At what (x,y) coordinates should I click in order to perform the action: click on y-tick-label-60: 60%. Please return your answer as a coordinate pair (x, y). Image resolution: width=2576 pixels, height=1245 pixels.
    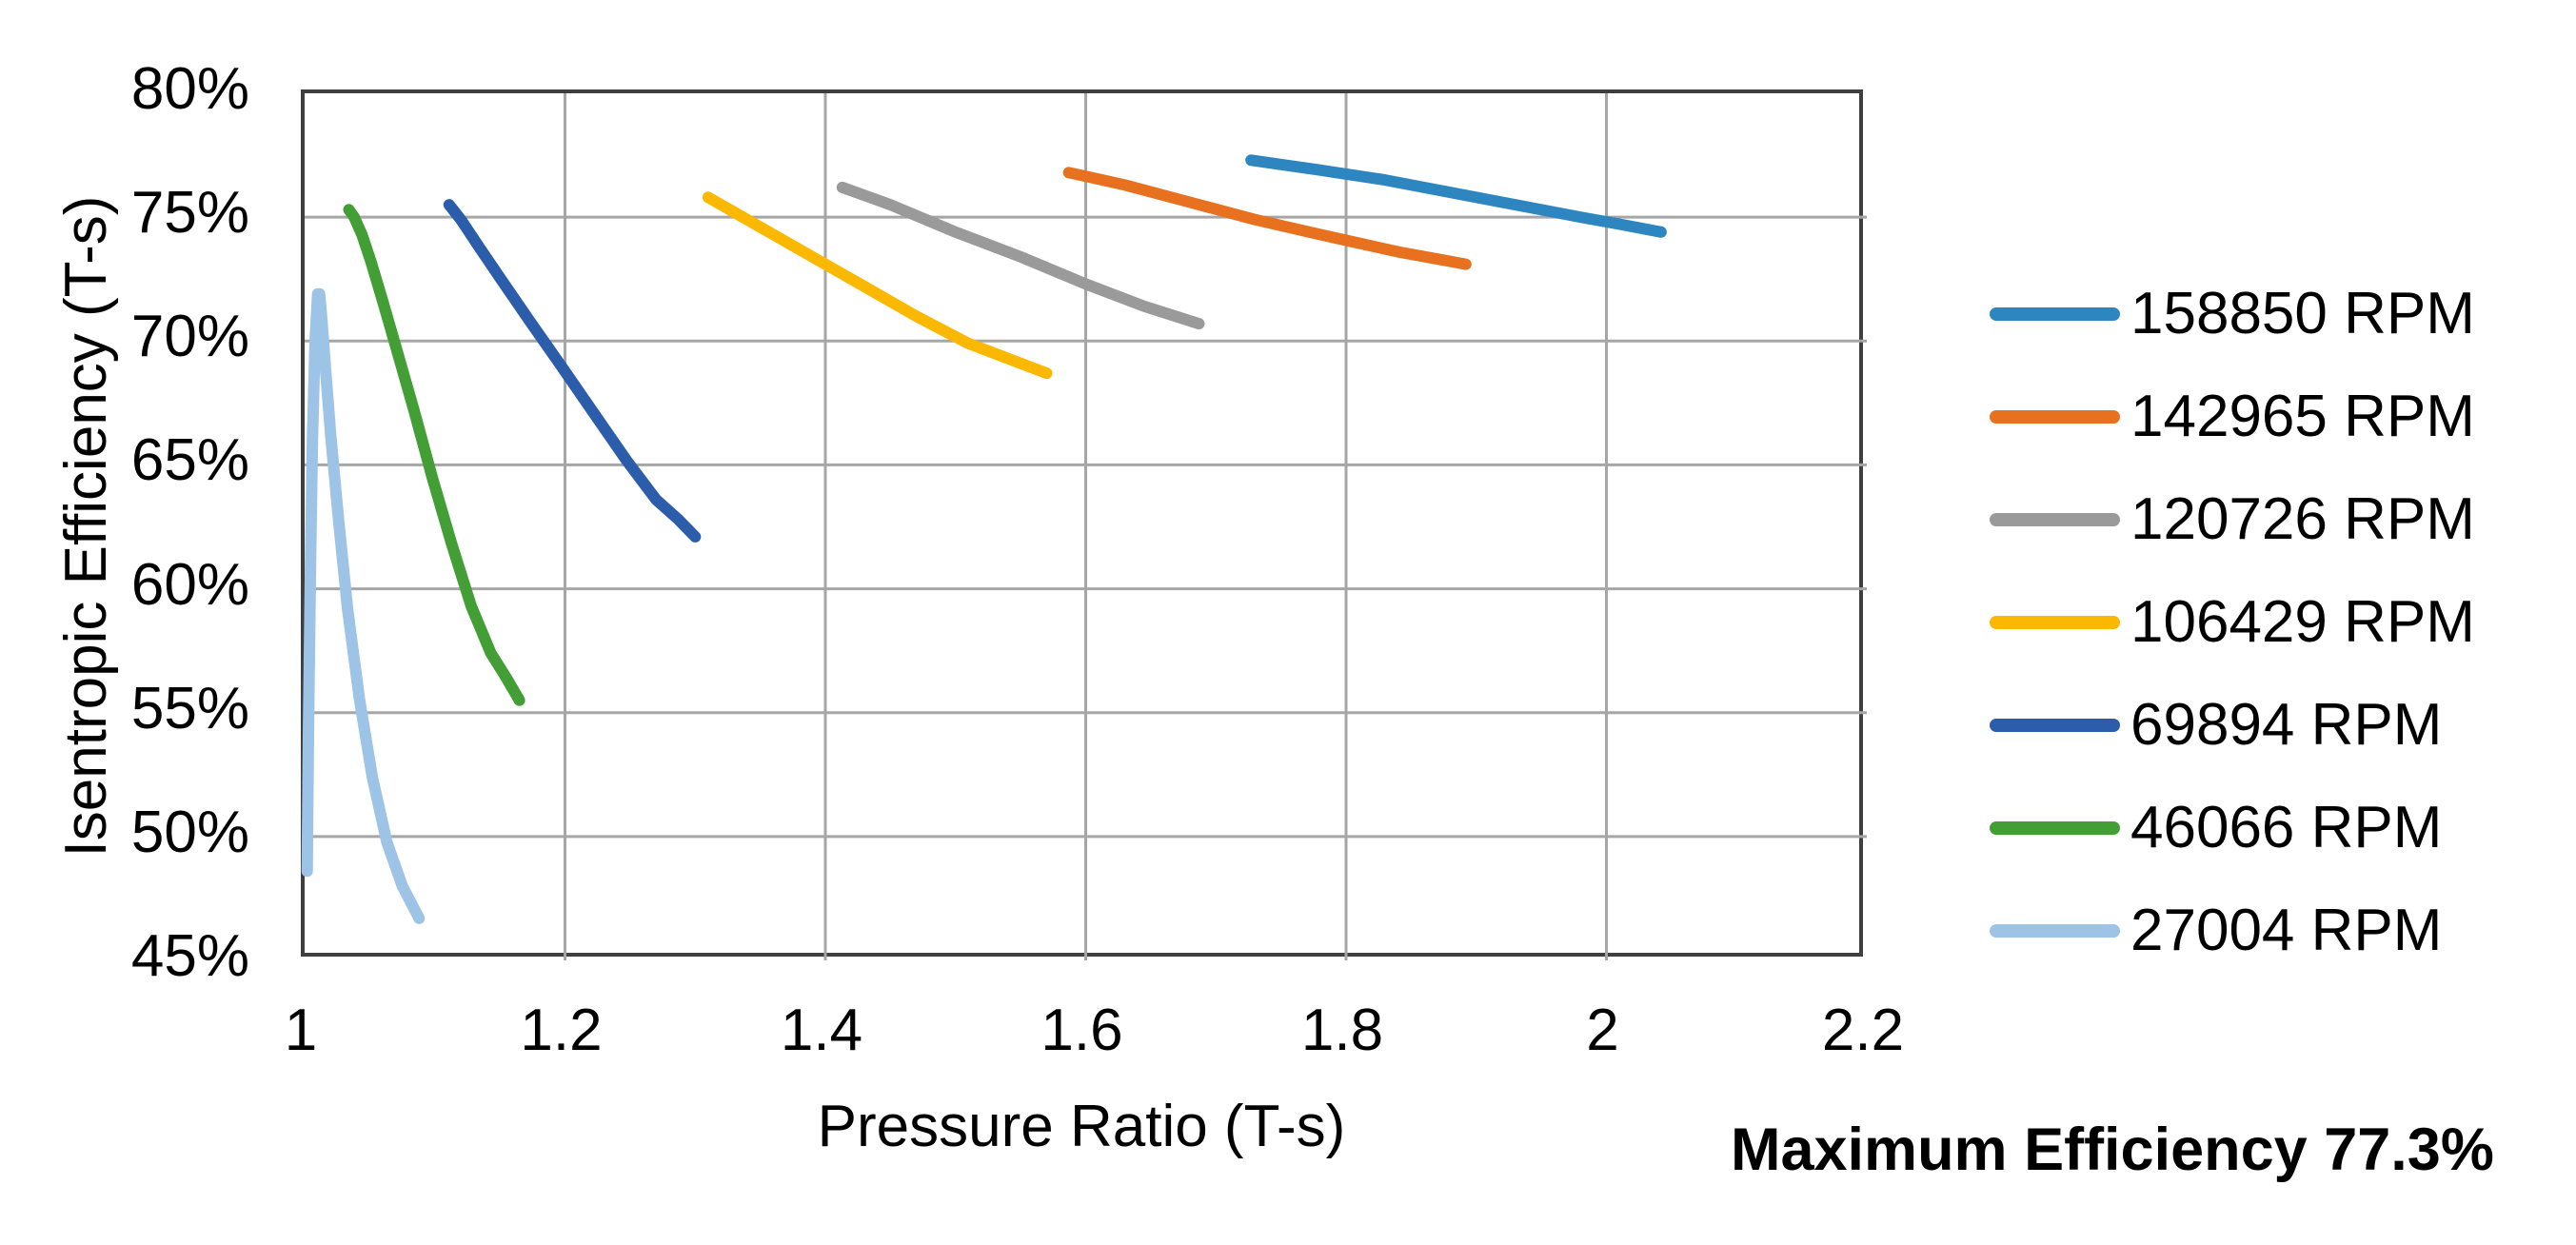
    Looking at the image, I should click on (189, 584).